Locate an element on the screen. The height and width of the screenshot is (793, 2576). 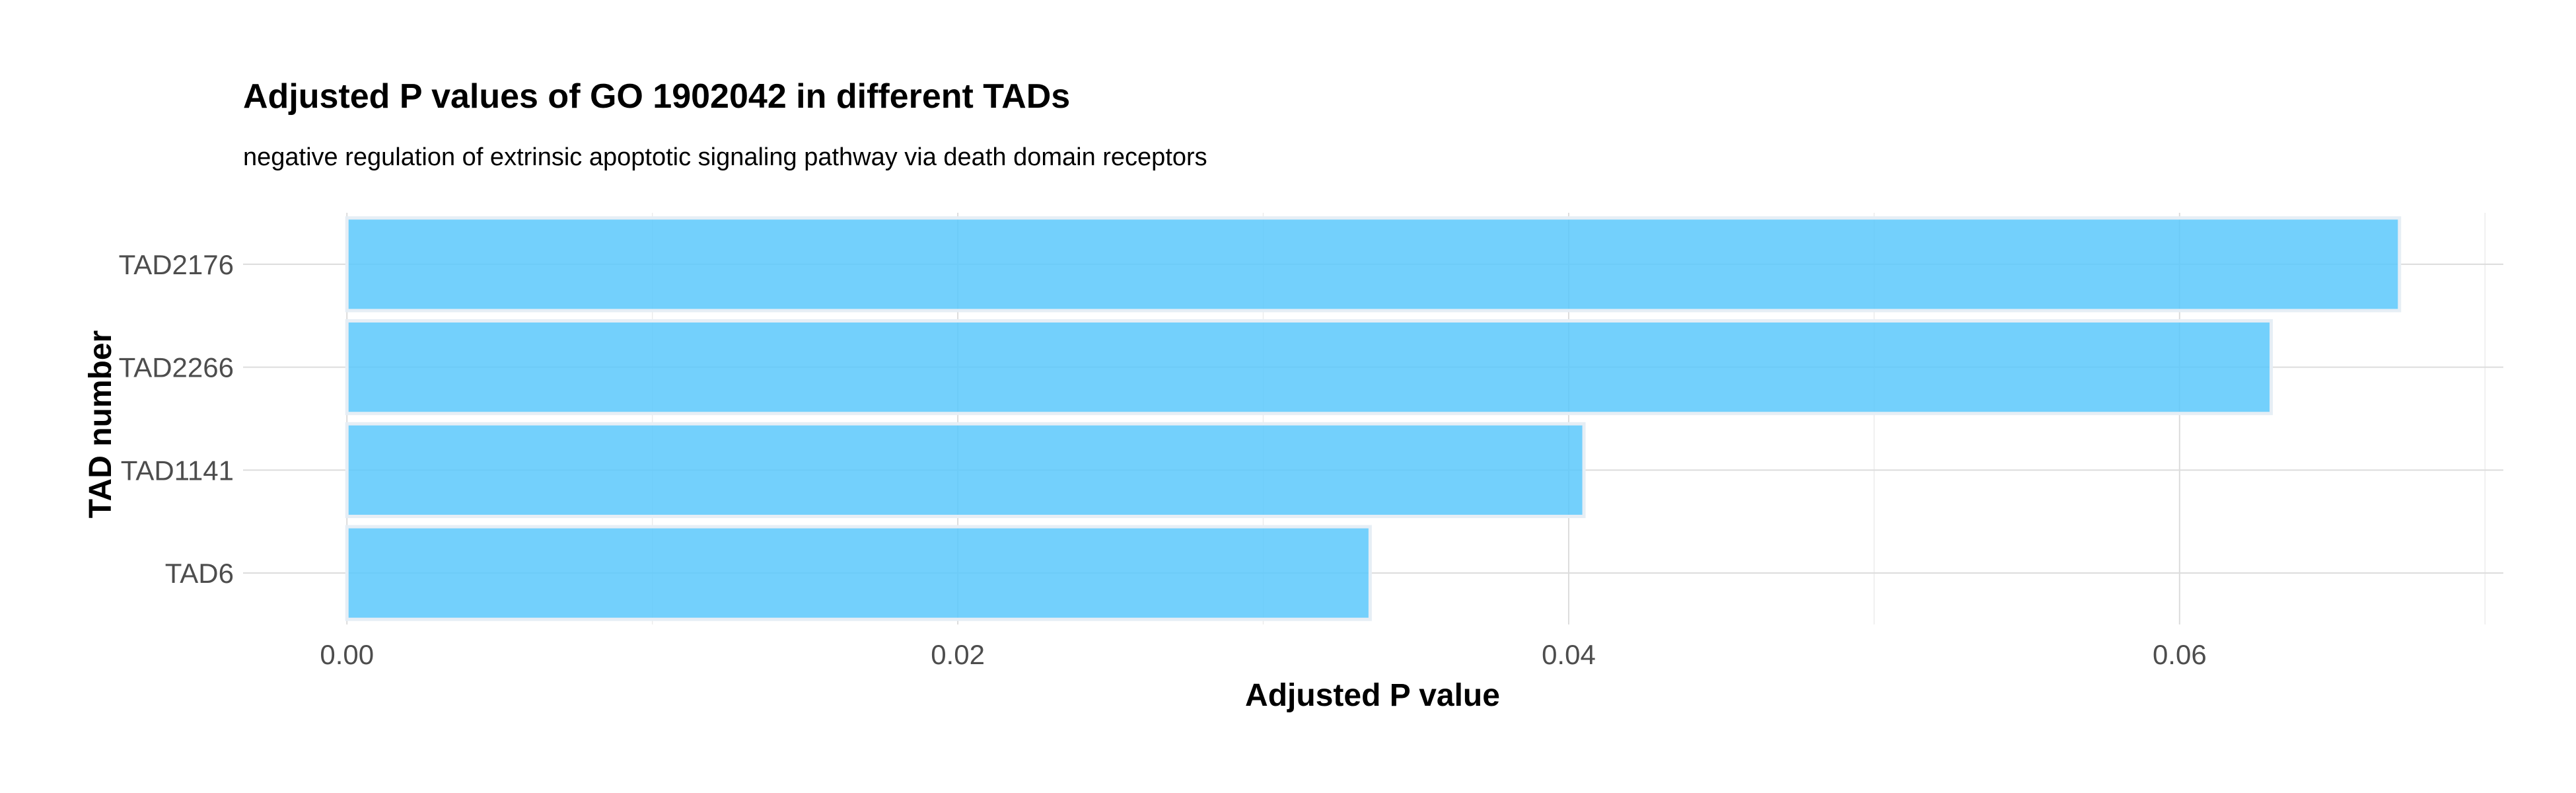
bar-tad2266 is located at coordinates (1309, 368).